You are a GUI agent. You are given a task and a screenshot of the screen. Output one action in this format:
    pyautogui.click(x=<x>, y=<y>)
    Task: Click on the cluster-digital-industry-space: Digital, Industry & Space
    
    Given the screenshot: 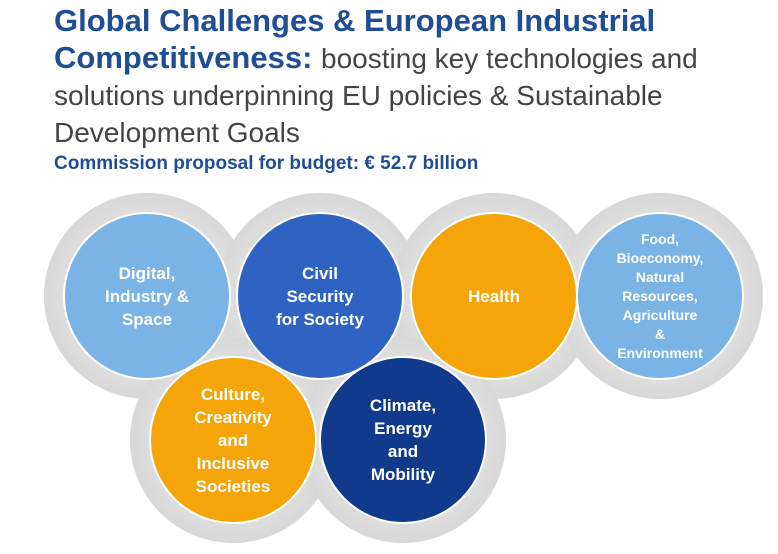 What is the action you would take?
    pyautogui.click(x=147, y=296)
    